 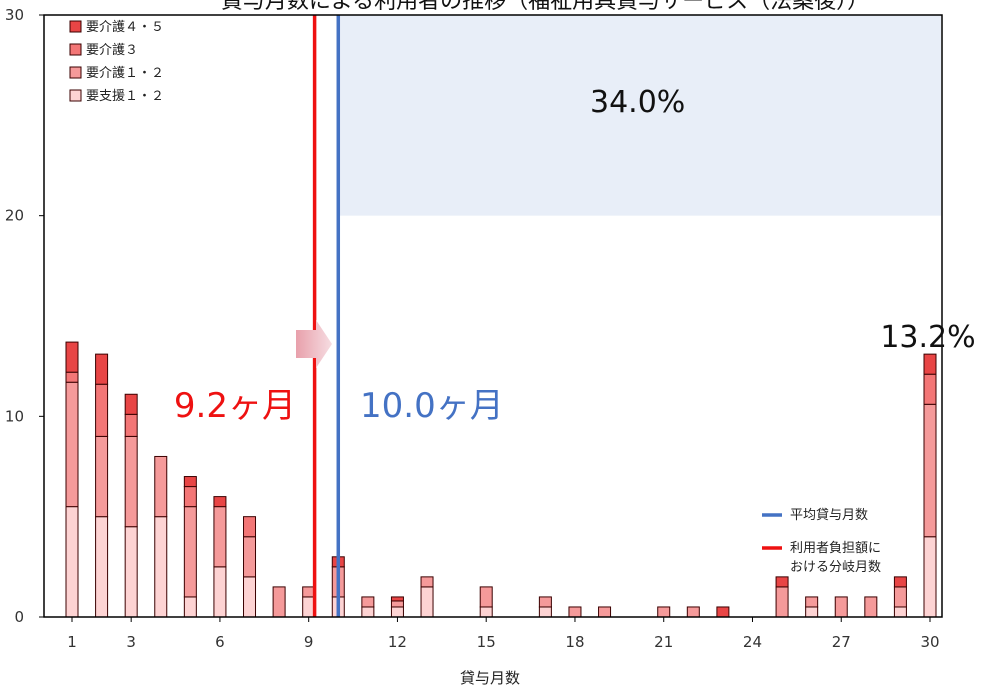 I want to click on x-tick-label: 24, so click(x=752, y=642).